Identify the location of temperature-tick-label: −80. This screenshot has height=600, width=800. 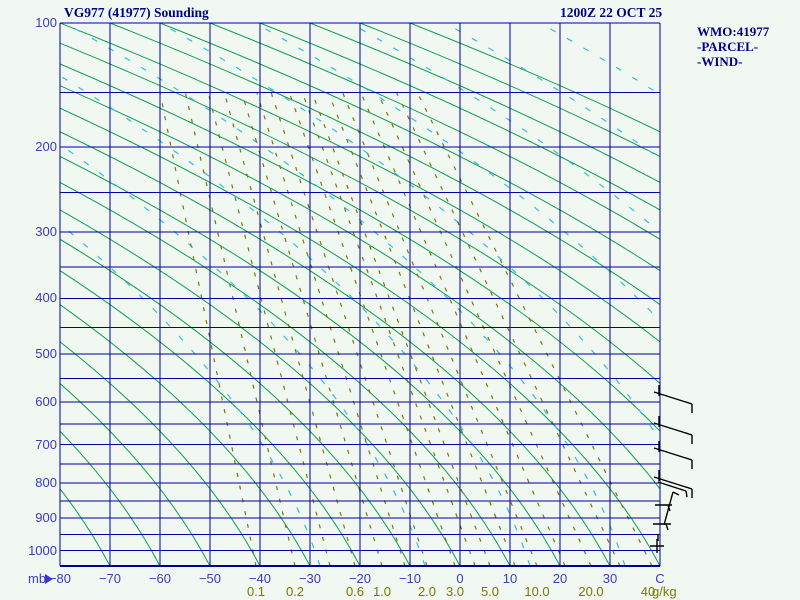
(60, 578).